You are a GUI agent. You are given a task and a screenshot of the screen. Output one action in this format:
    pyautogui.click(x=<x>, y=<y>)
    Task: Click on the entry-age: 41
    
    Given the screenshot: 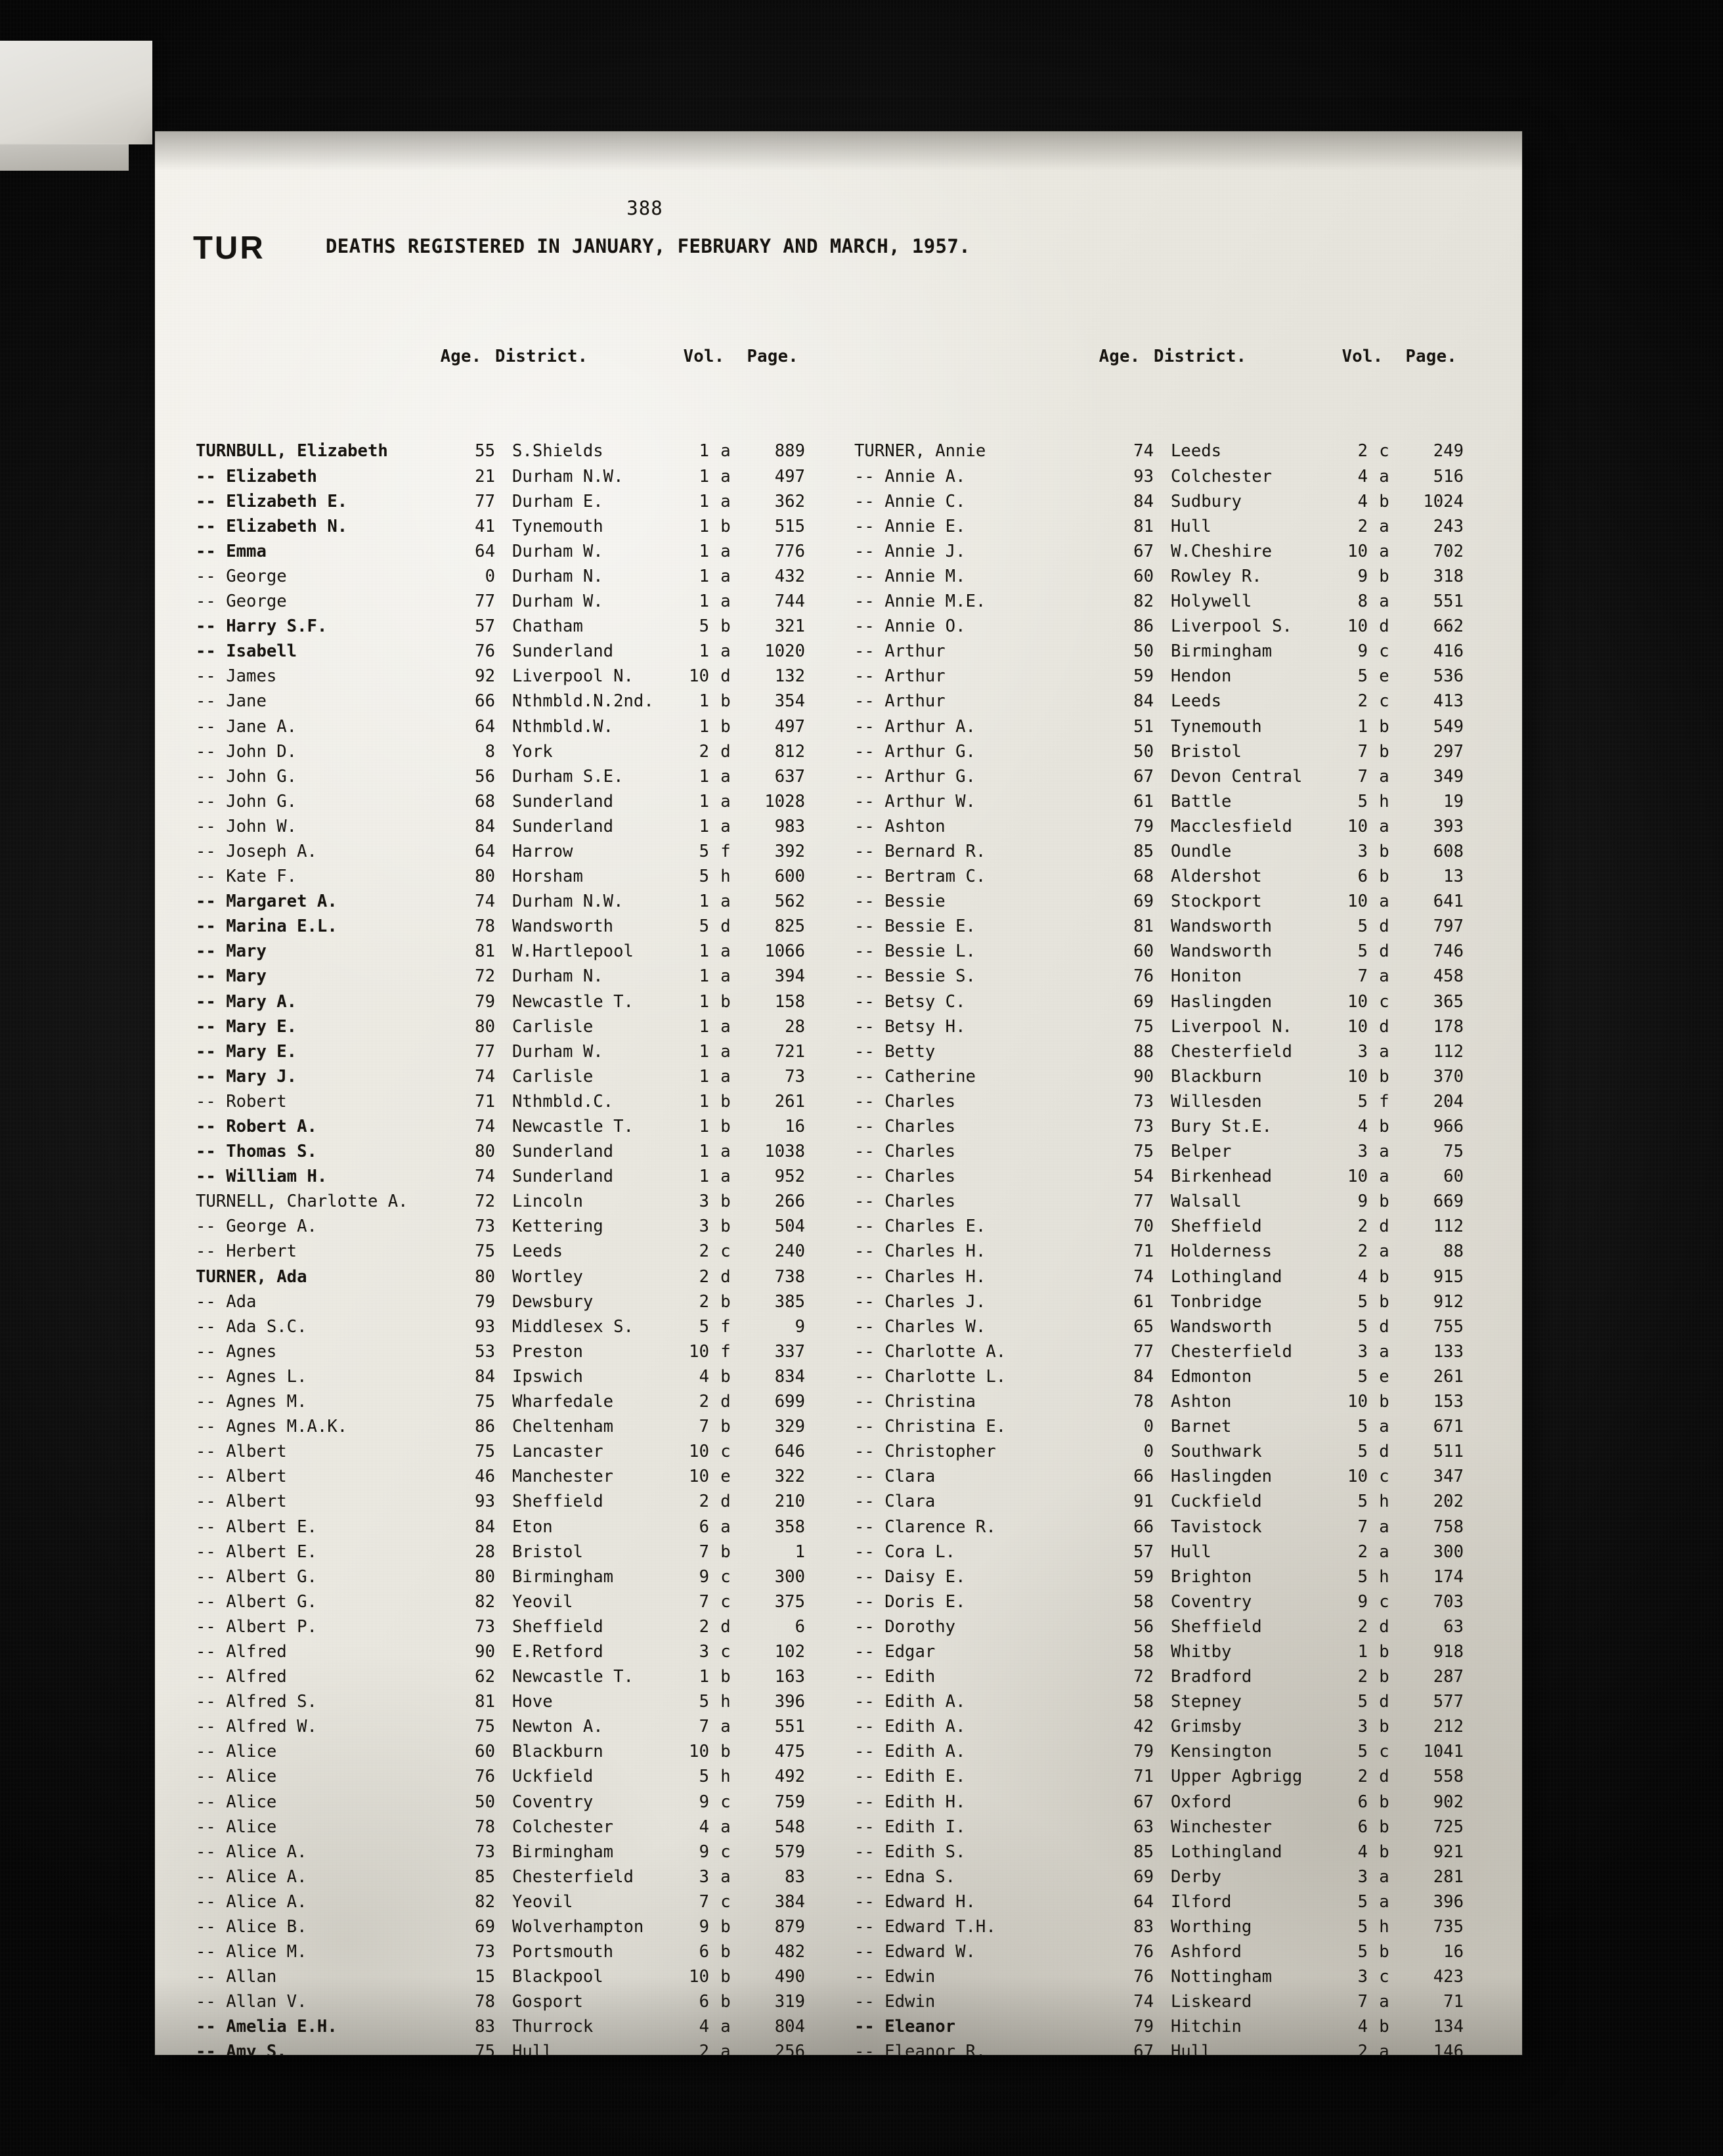 What is the action you would take?
    pyautogui.click(x=485, y=526)
    